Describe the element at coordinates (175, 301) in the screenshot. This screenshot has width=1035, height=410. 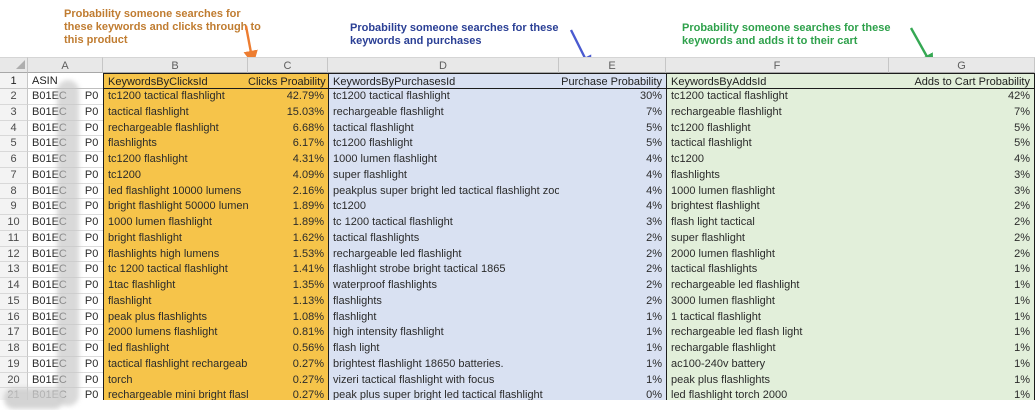
I see `clicks-keyword-cell: flashlight` at that location.